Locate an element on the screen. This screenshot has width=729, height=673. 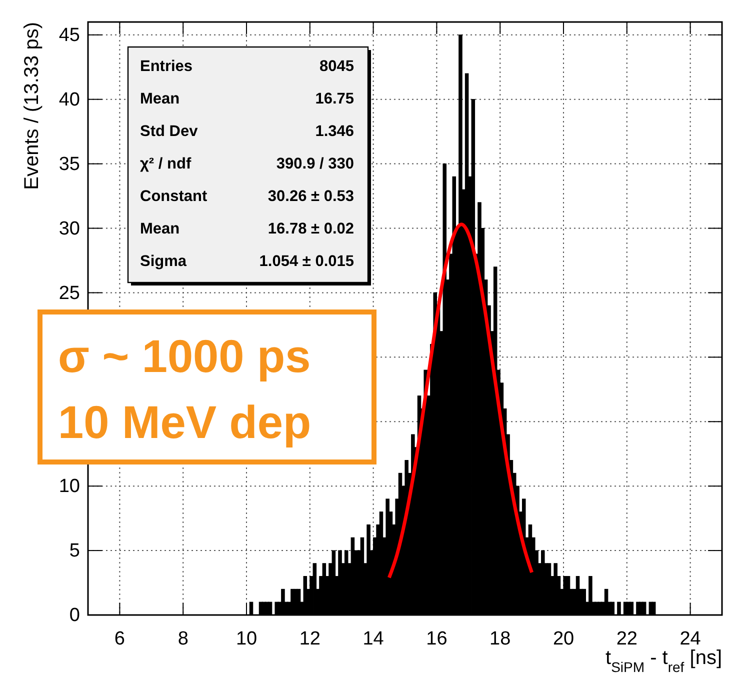
annotation: 16.75 is located at coordinates (334, 99).